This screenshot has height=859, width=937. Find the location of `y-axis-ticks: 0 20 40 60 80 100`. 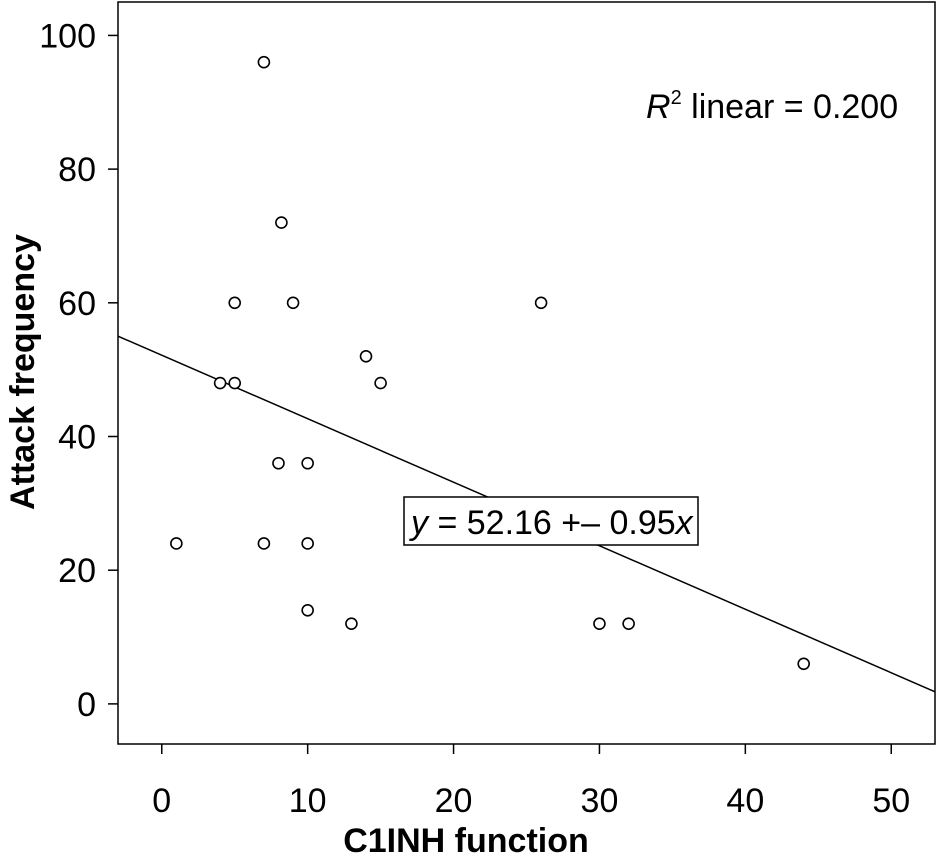

y-axis-ticks: 0 20 40 60 80 100 is located at coordinates (78, 370).